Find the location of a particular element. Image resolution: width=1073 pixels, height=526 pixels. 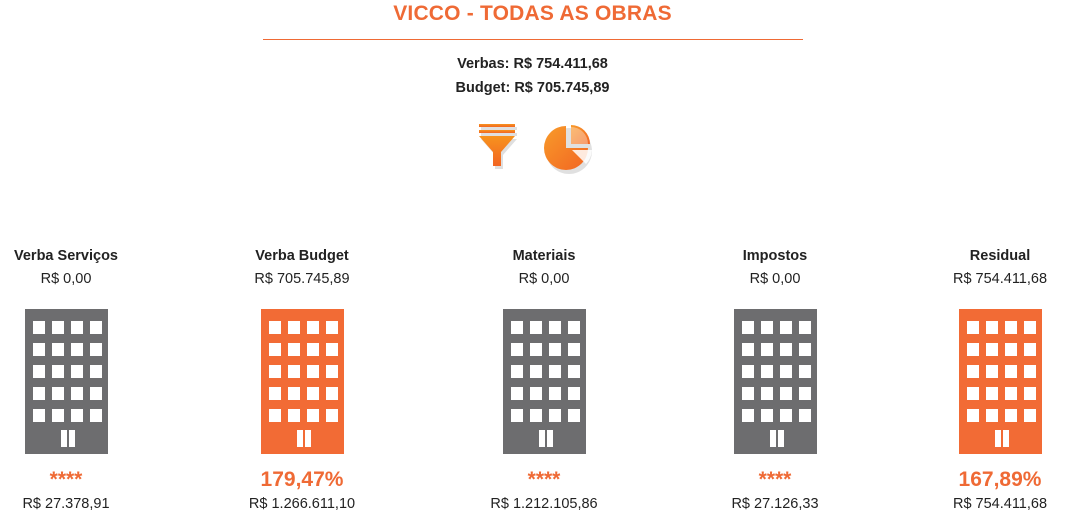

column-amount: R$ 1.266.611,10 is located at coordinates (302, 504).